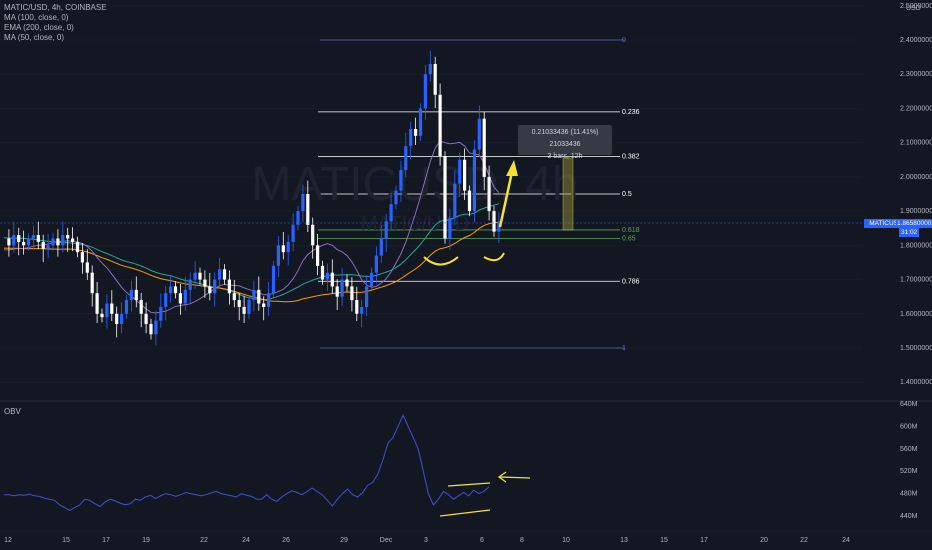  I want to click on obv-channel-bottom, so click(465, 513).